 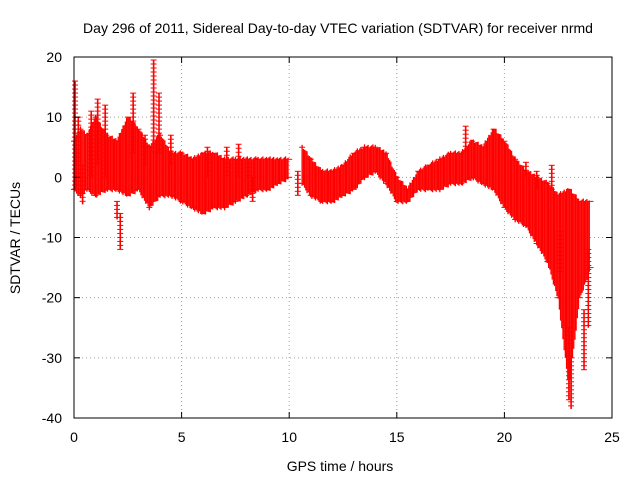 What do you see at coordinates (612, 437) in the screenshot?
I see `x-tick-label: 25` at bounding box center [612, 437].